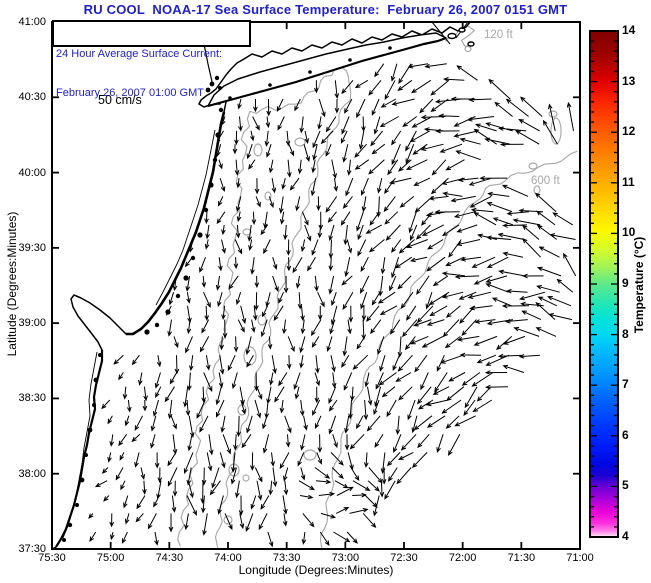 This screenshot has height=583, width=651. I want to click on colorbar-tick-label: 14, so click(629, 30).